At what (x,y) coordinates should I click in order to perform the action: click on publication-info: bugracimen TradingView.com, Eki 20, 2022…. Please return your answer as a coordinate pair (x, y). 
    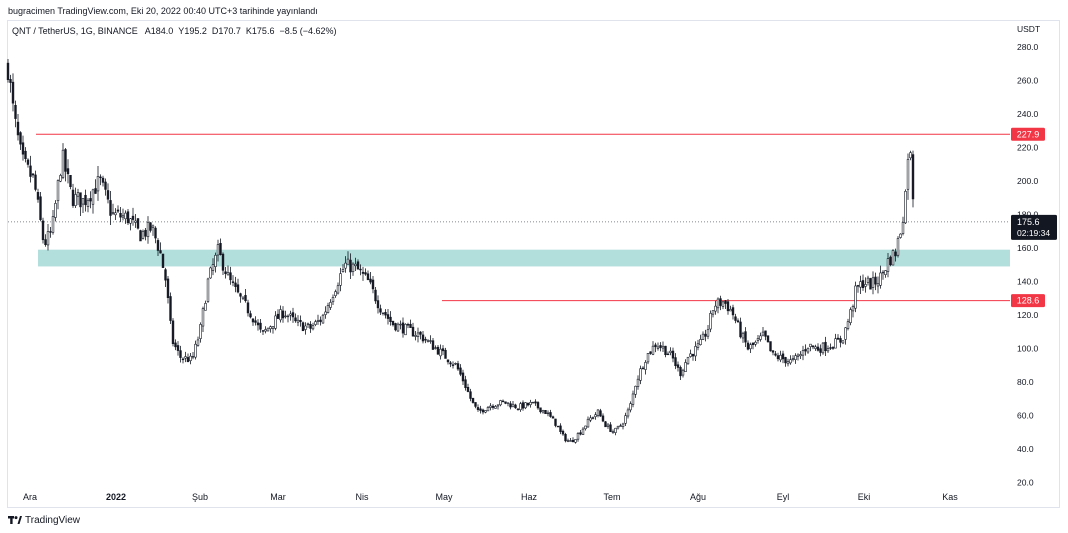
    Looking at the image, I should click on (163, 11).